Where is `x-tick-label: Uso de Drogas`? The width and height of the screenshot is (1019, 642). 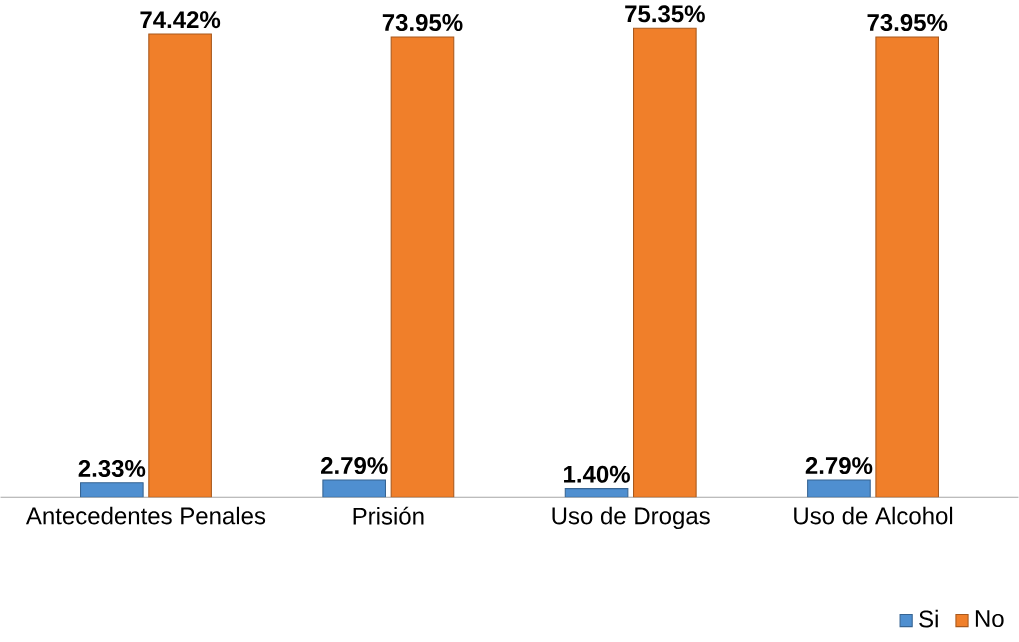 x-tick-label: Uso de Drogas is located at coordinates (631, 518).